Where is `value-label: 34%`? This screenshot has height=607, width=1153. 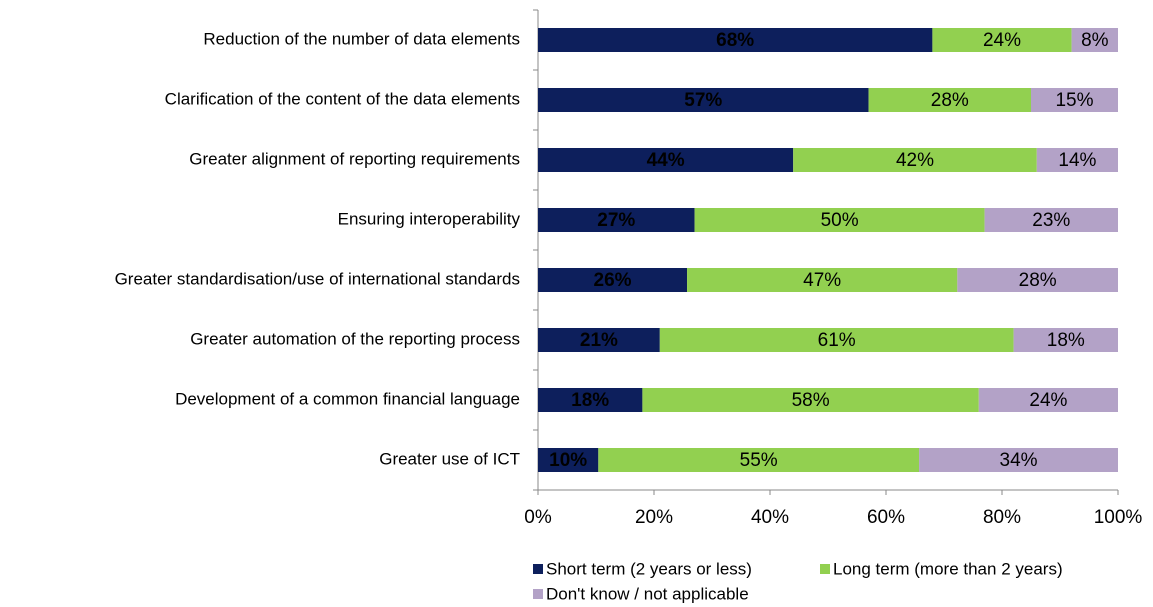 value-label: 34% is located at coordinates (1019, 460).